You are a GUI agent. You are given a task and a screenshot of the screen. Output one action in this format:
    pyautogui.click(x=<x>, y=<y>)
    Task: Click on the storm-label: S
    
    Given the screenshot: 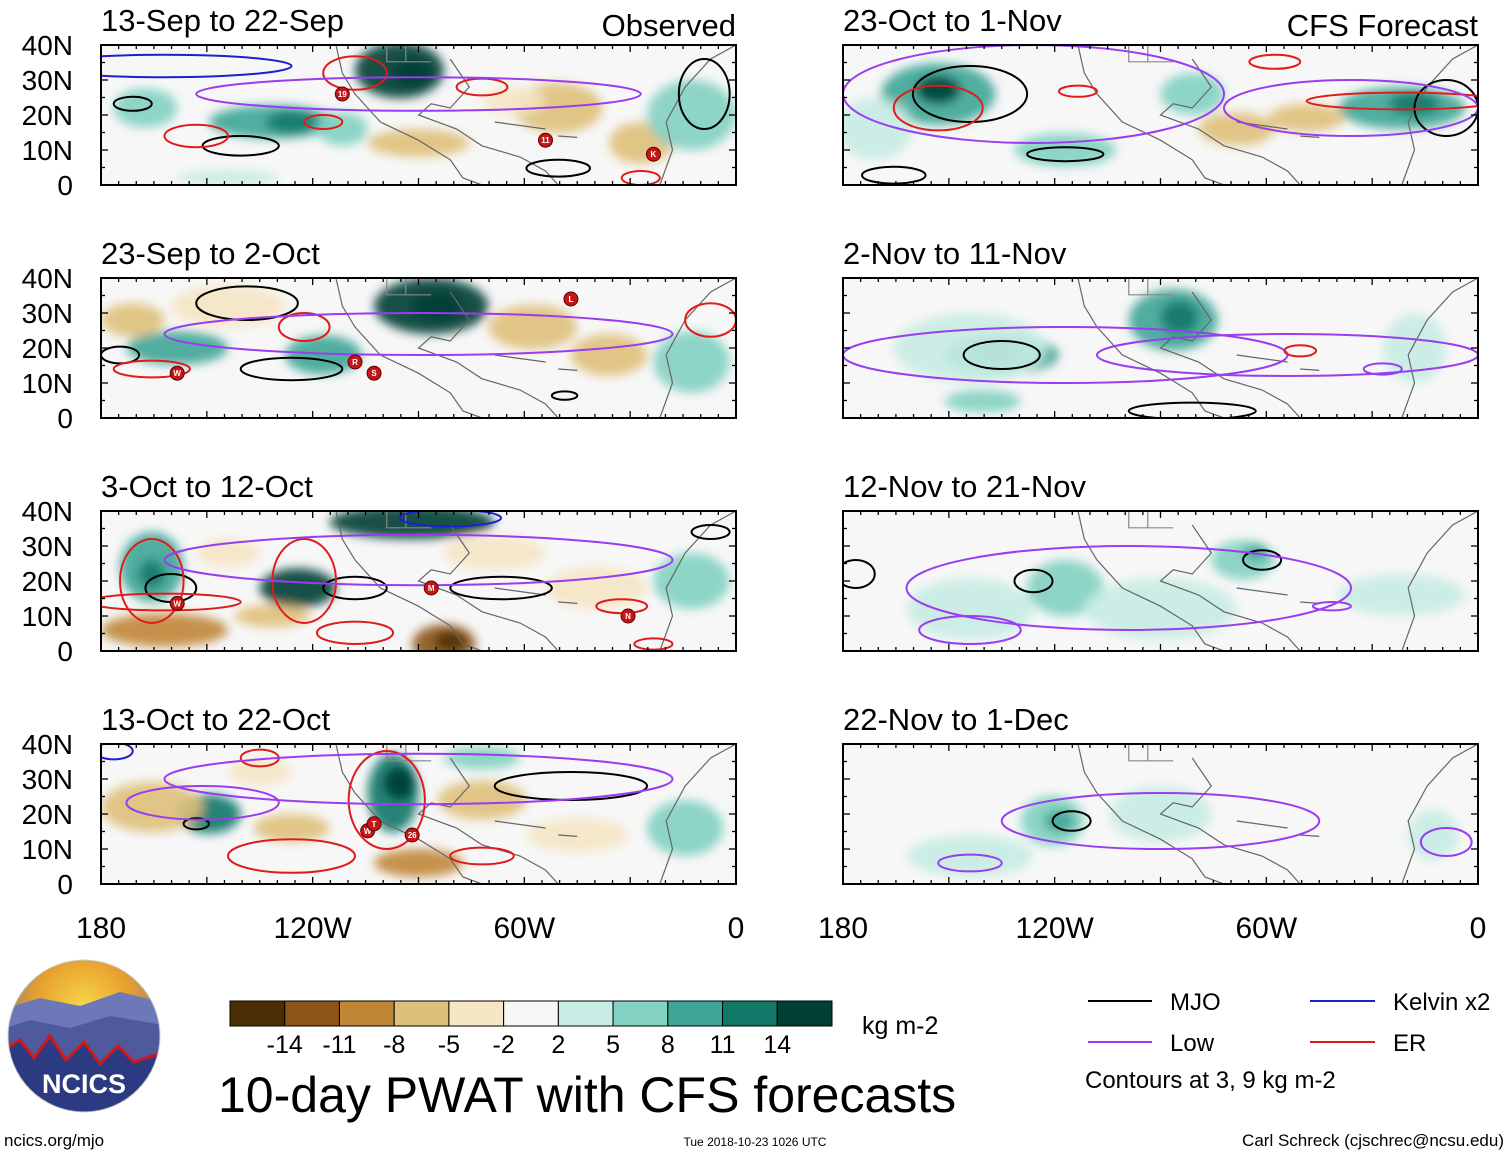 What is the action you would take?
    pyautogui.click(x=374, y=373)
    